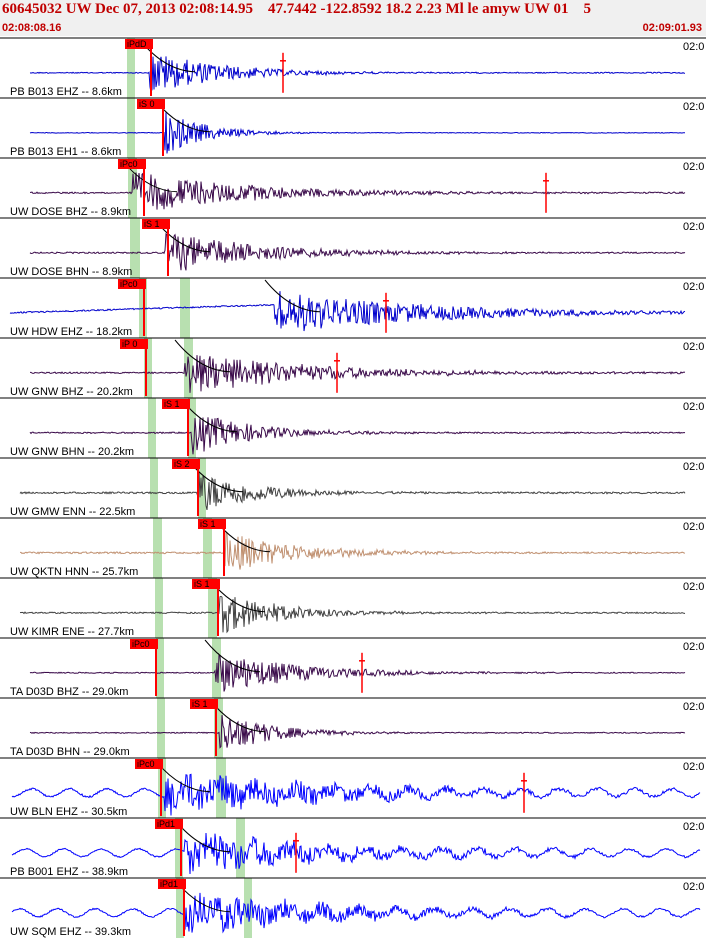  Describe the element at coordinates (353, 847) in the screenshot. I see `trace-row: 02:0 iPd1 PB B001 EHZ -- 38.9km` at that location.